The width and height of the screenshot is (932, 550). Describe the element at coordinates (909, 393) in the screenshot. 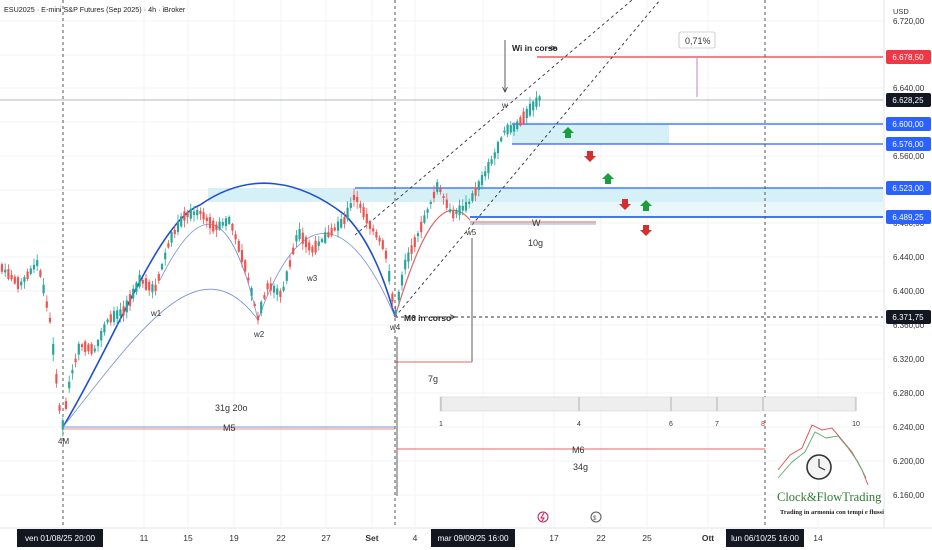

I see `price-tick: 6.280,00` at that location.